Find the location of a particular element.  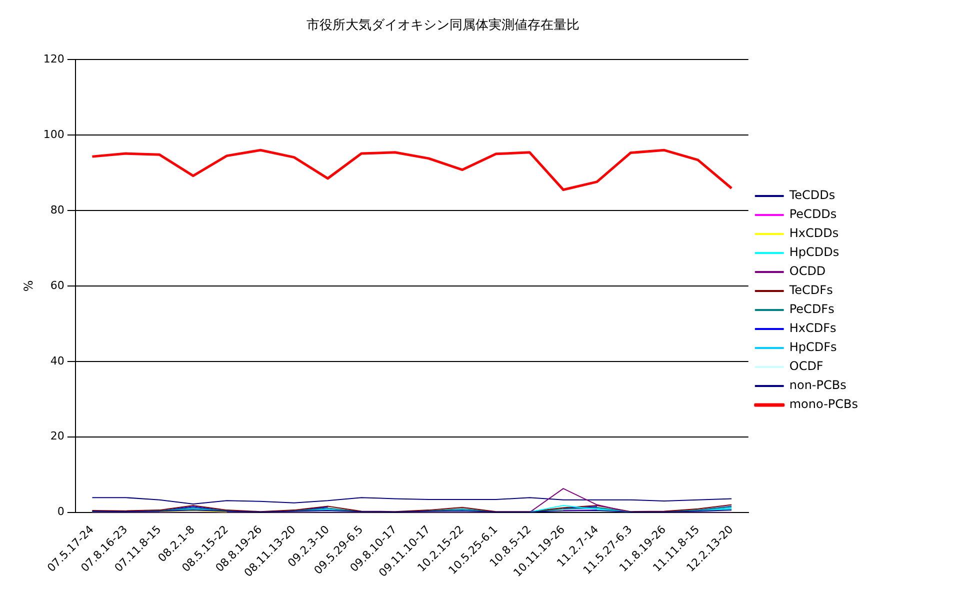

y-axis-title: % is located at coordinates (28, 286).